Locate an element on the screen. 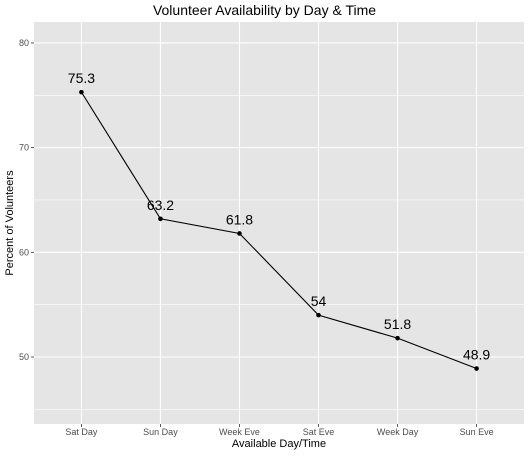  x-tick-label: Sun Eve is located at coordinates (477, 432).